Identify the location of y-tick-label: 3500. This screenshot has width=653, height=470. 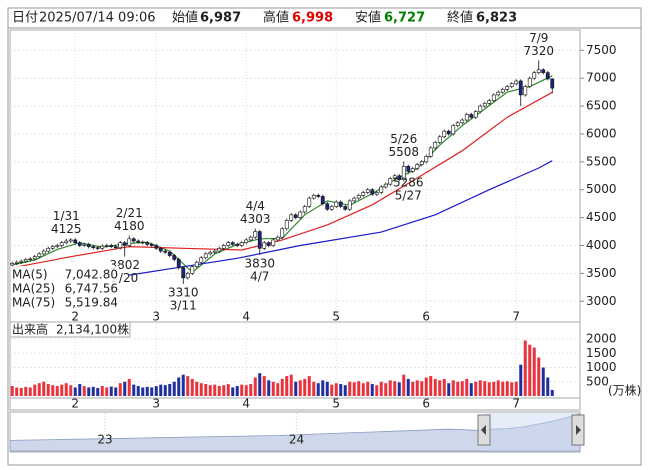
(601, 273).